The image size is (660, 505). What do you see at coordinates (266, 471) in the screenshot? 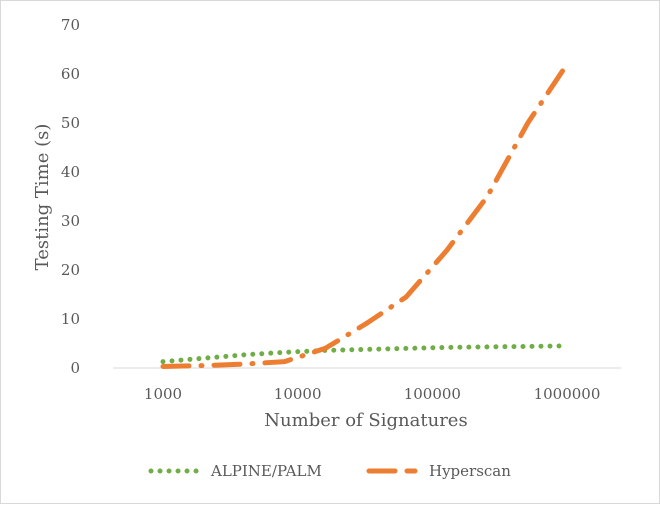
I see `legend-label-alpine-palm: ALPINE/PALM` at bounding box center [266, 471].